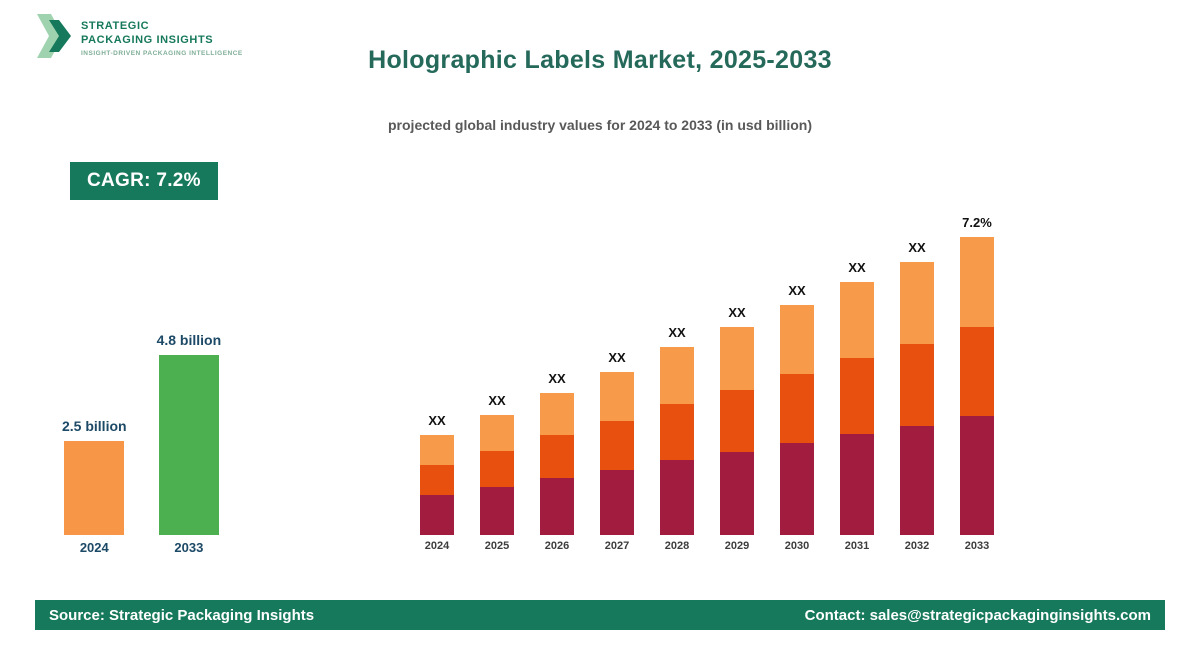 The width and height of the screenshot is (1200, 650). What do you see at coordinates (141, 444) in the screenshot?
I see `summary-bar-chart: 2.5 billion 2024 4.8 billion 2033` at bounding box center [141, 444].